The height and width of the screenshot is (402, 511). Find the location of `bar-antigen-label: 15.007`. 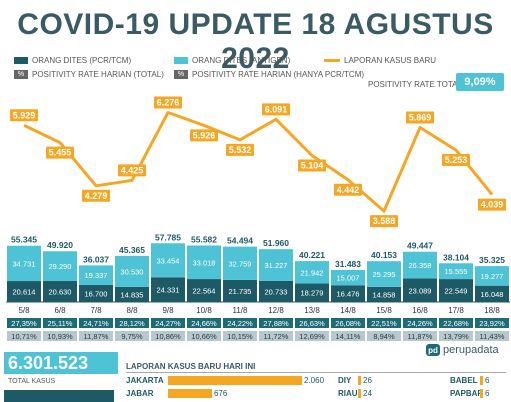

bar-antigen-label: 15.007 is located at coordinates (348, 278).